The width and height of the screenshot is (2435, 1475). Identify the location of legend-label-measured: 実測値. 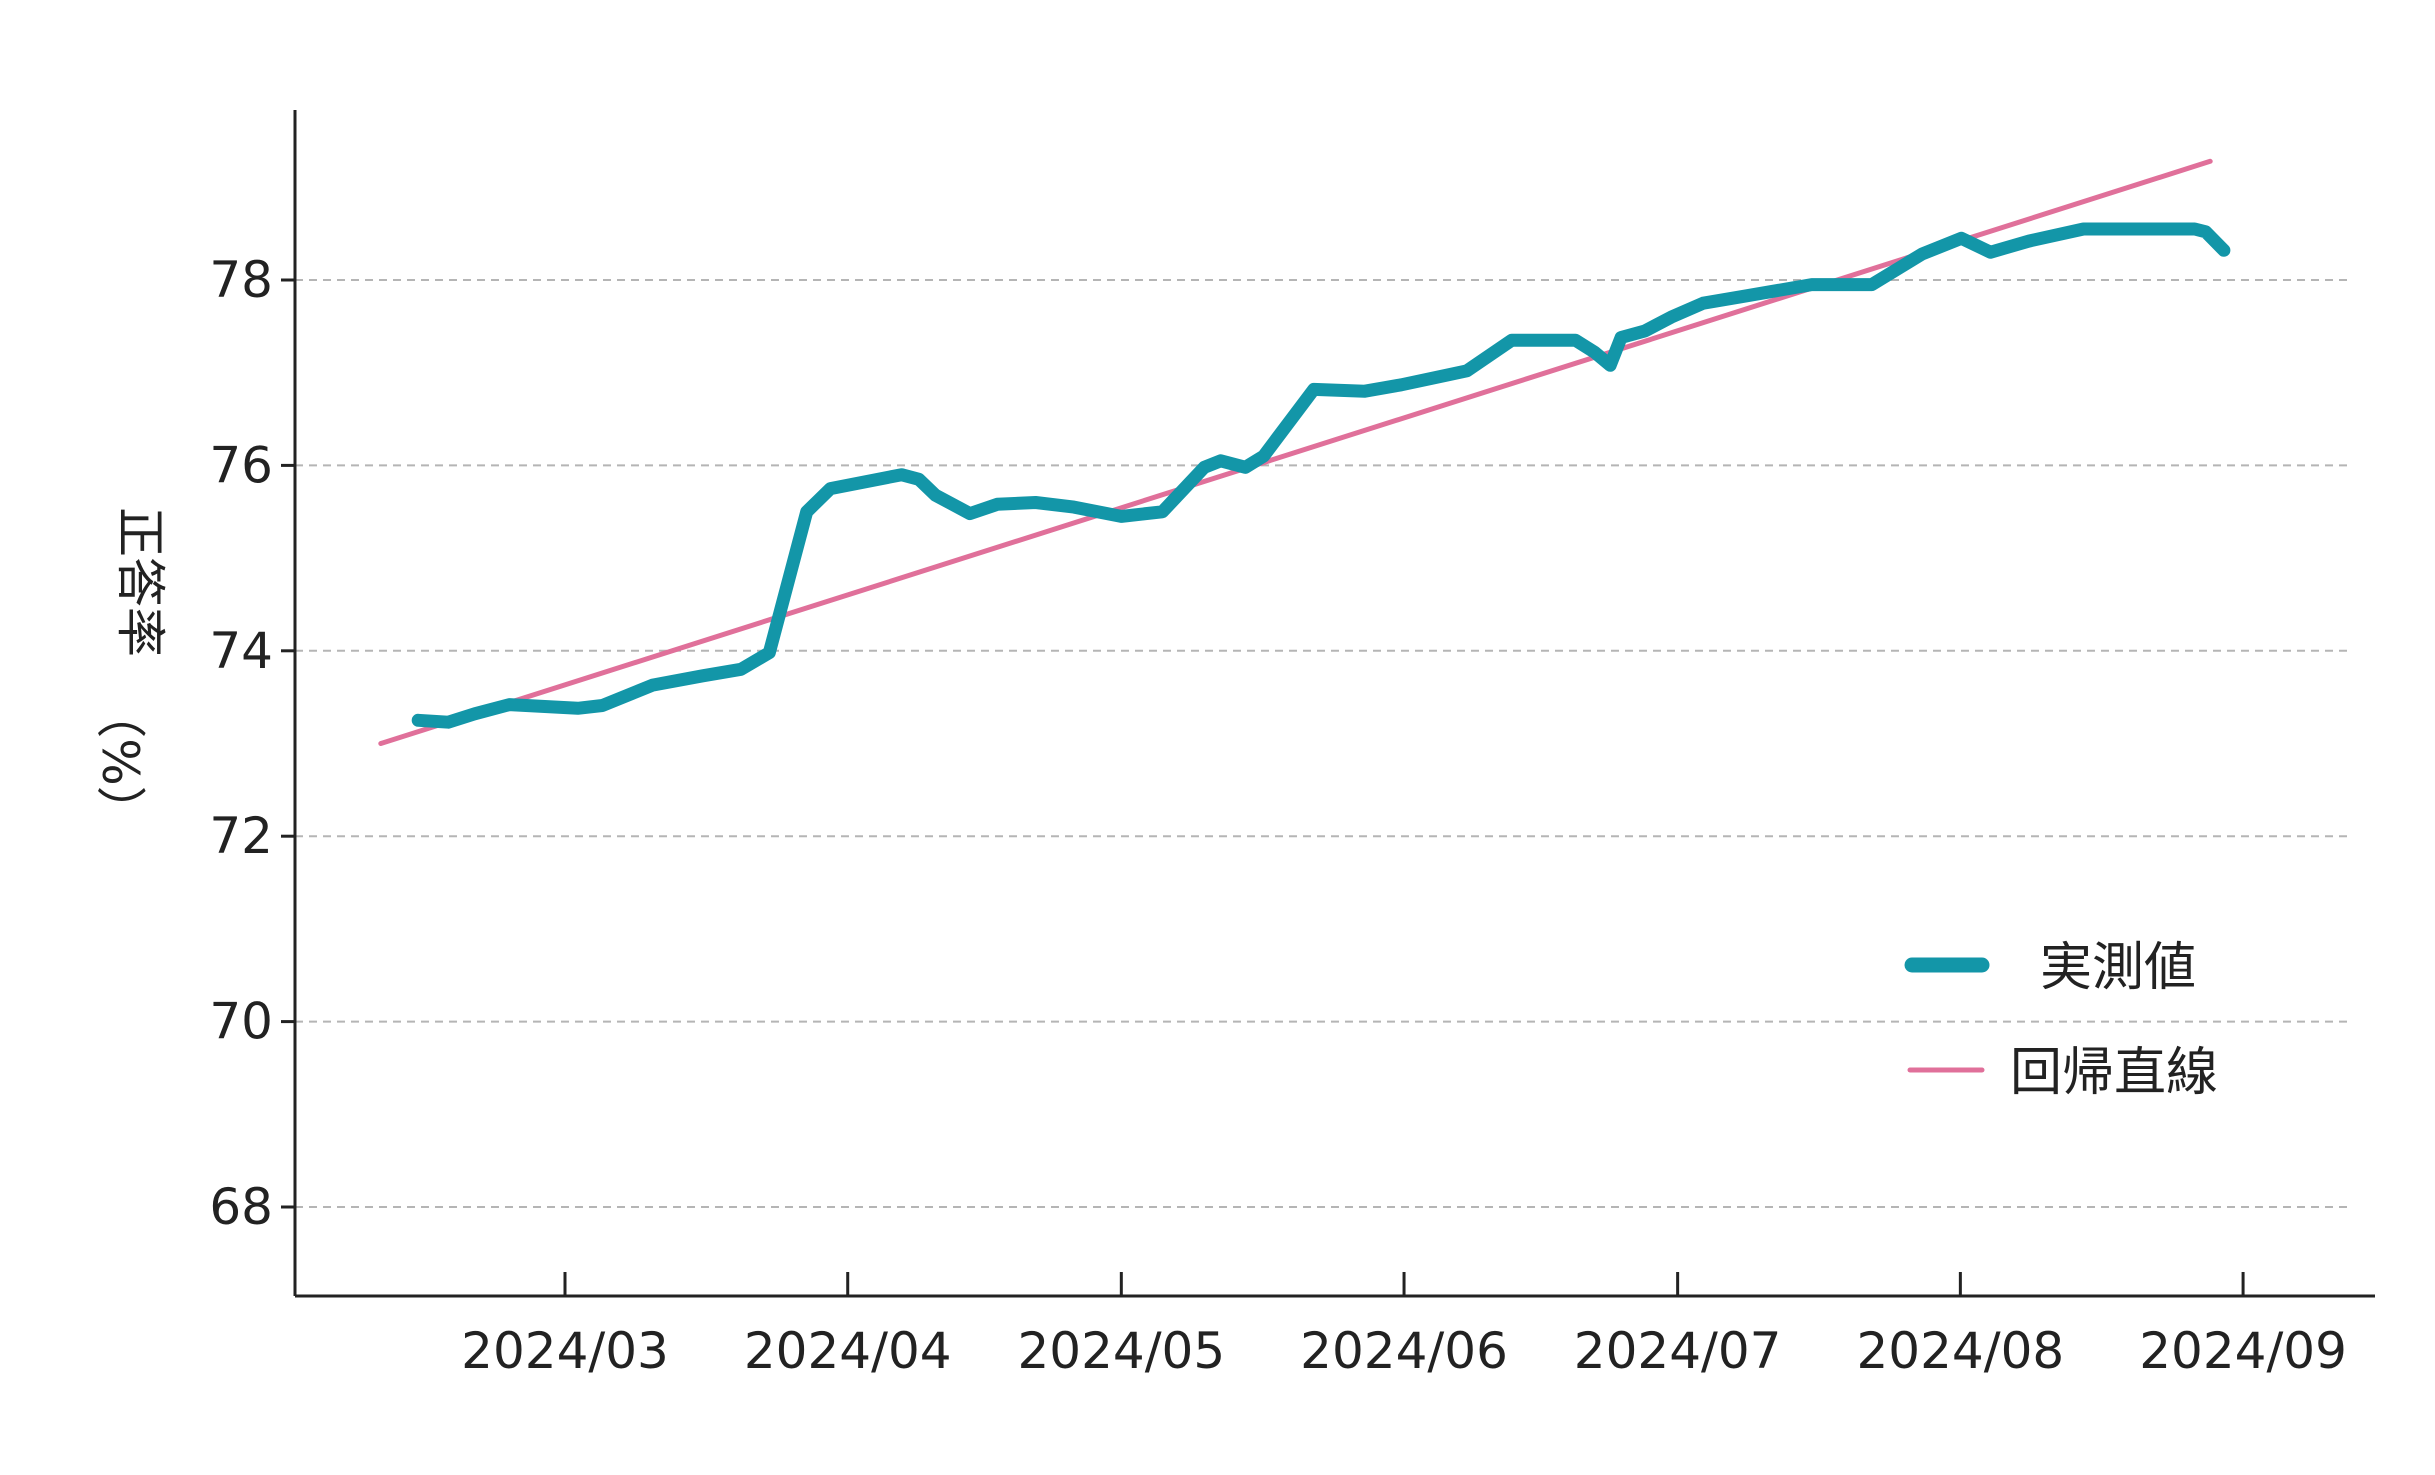
(2118, 968).